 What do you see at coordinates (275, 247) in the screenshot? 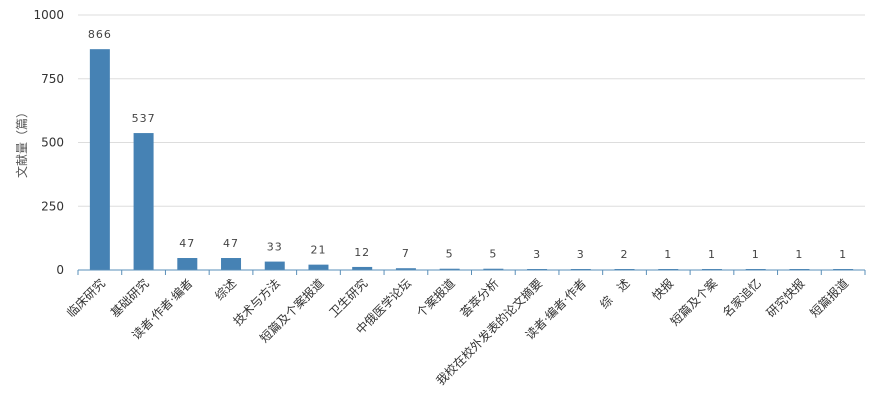
I see `data-label: 33` at bounding box center [275, 247].